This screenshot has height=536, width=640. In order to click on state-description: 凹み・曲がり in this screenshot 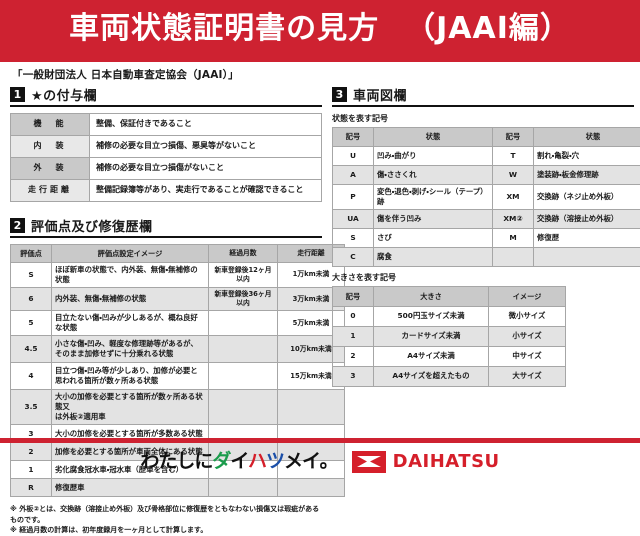, I will do `click(433, 156)`.